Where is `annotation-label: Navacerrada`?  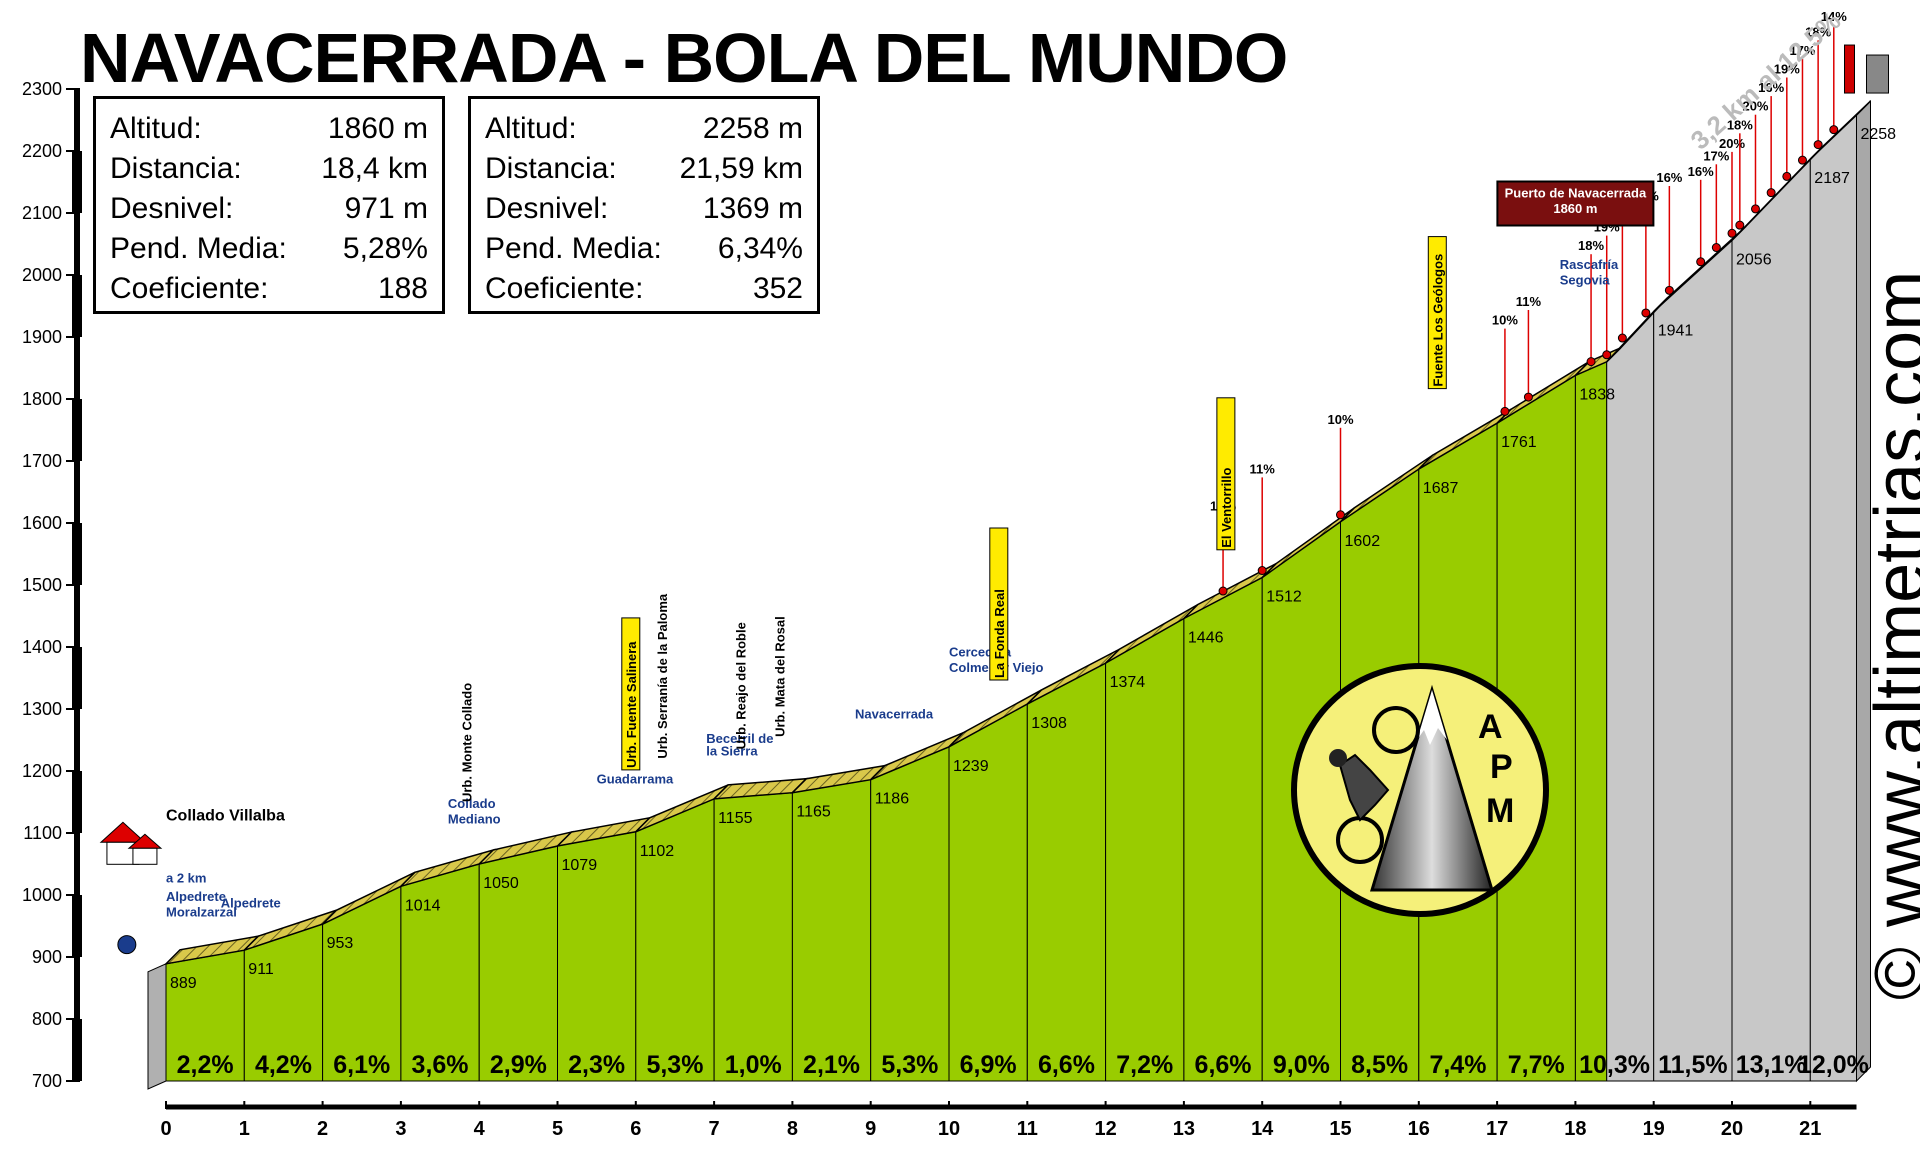
annotation-label: Navacerrada is located at coordinates (894, 713).